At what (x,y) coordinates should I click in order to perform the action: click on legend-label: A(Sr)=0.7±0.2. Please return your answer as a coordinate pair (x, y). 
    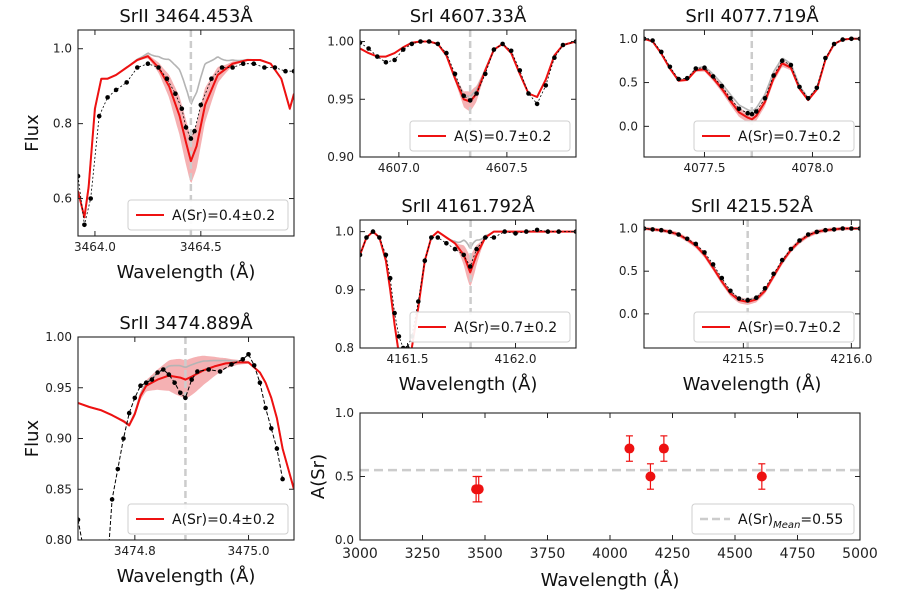
    Looking at the image, I should click on (789, 137).